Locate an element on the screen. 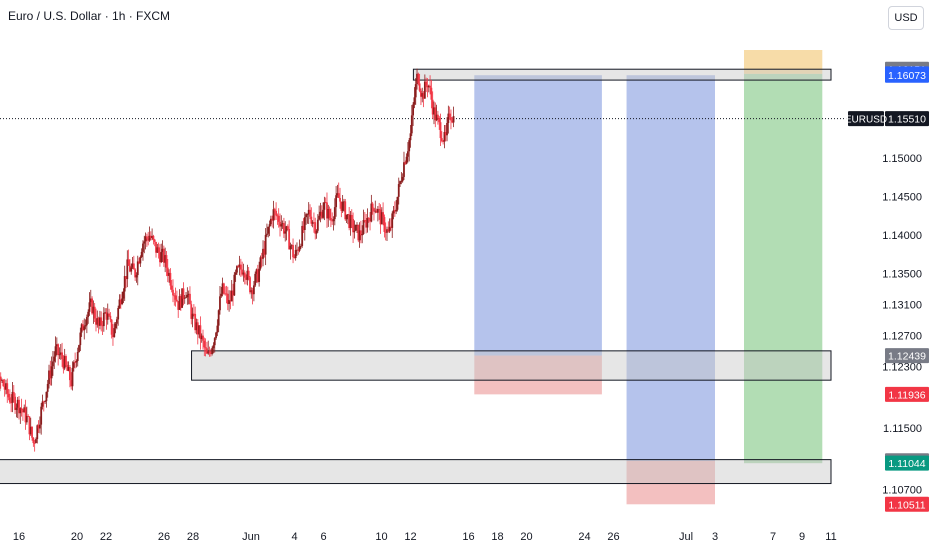 Image resolution: width=932 pixels, height=550 pixels. price-axis-label: 1.11500 is located at coordinates (902, 429).